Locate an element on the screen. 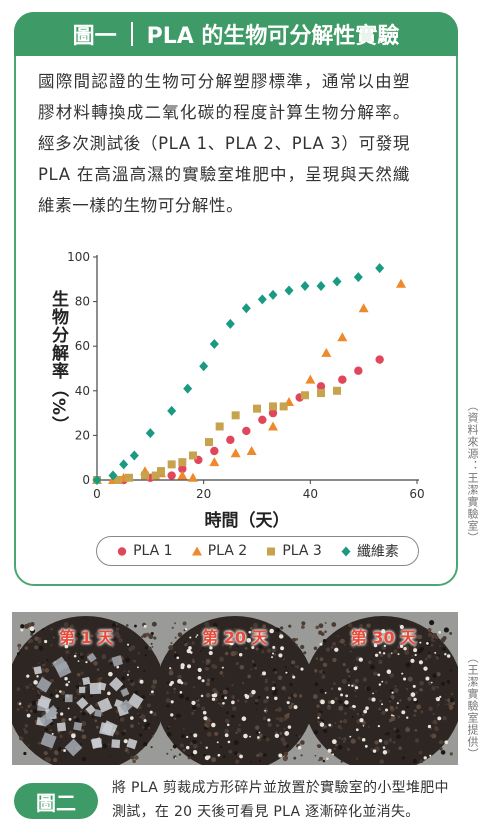 Image resolution: width=486 pixels, height=830 pixels. photo-day-20: 第 20 天 is located at coordinates (235, 688).